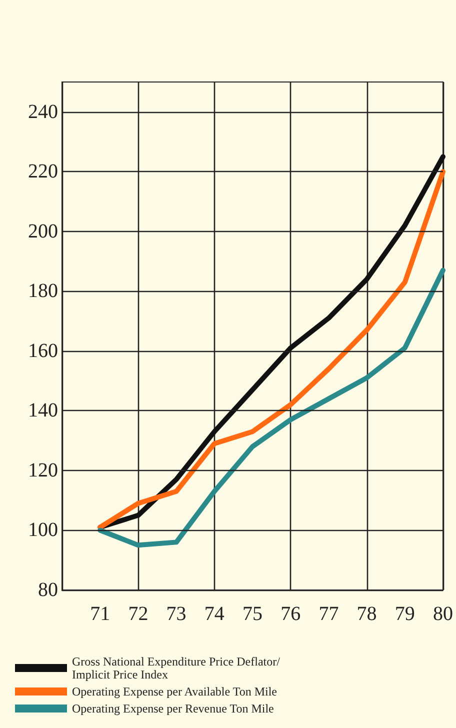  I want to click on x-tick-label: 75, so click(252, 614).